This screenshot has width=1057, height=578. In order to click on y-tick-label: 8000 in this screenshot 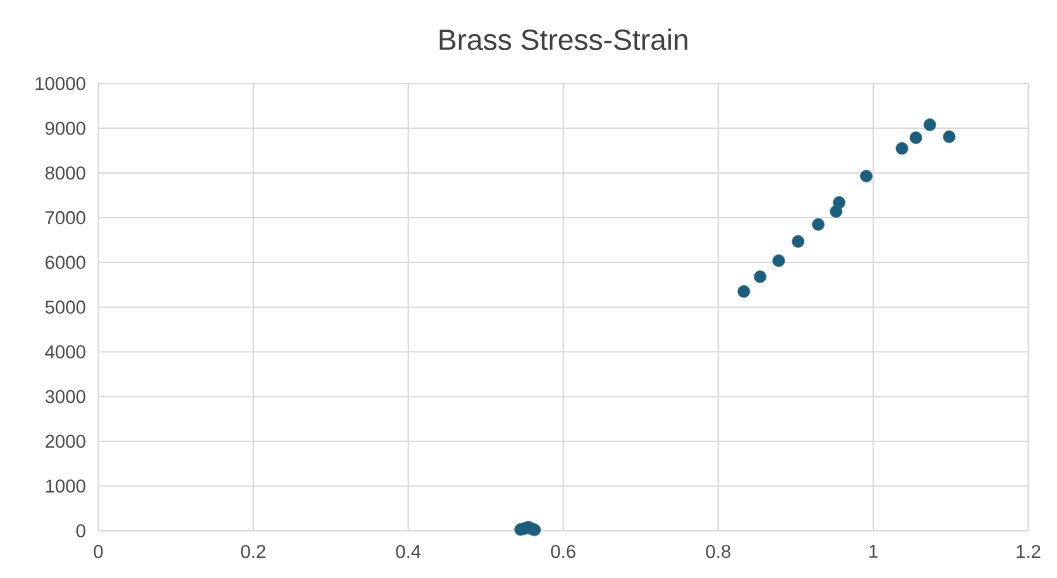, I will do `click(65, 173)`.